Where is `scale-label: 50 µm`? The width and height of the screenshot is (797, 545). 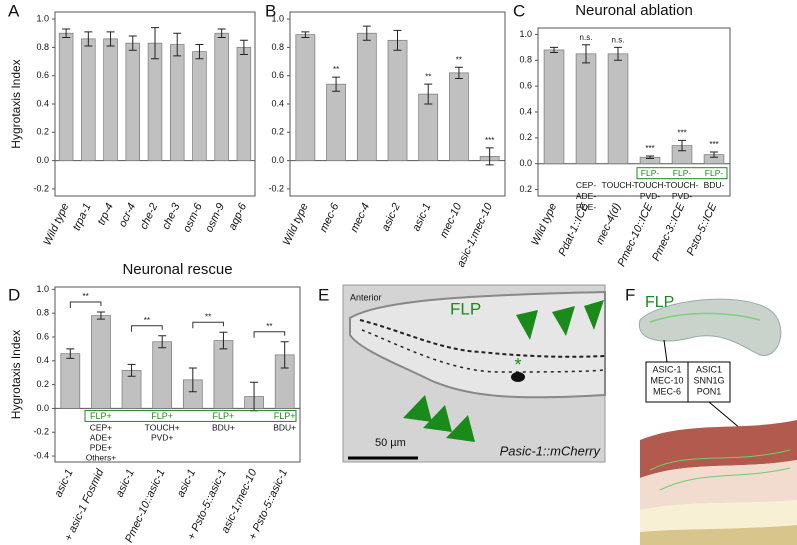
scale-label: 50 µm is located at coordinates (390, 443).